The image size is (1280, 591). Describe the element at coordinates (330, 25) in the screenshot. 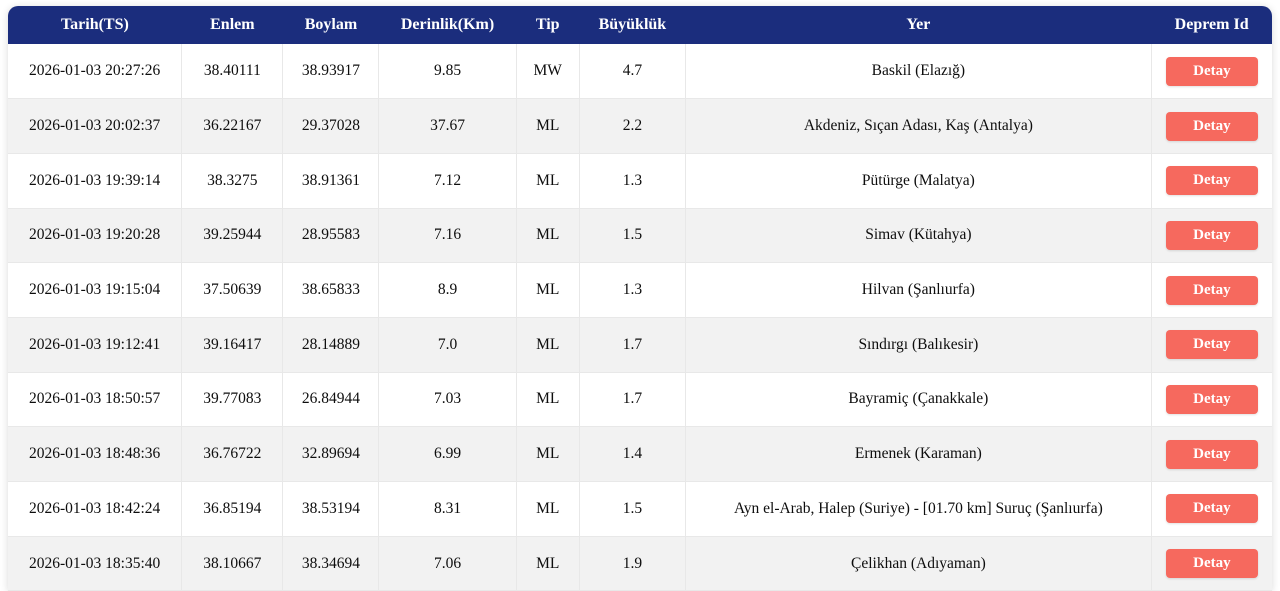

I see `column-header-boylam: Boylam` at that location.